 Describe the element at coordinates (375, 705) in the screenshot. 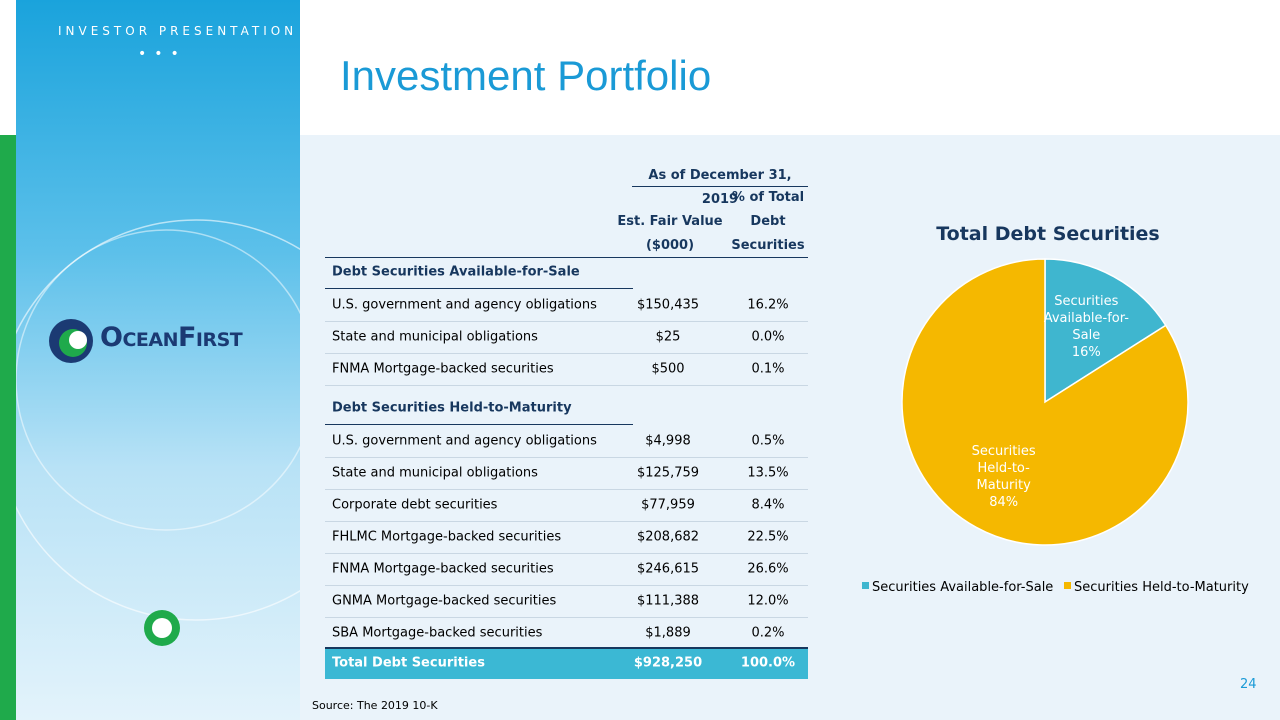

I see `source: Source: The 2019 10-K` at that location.